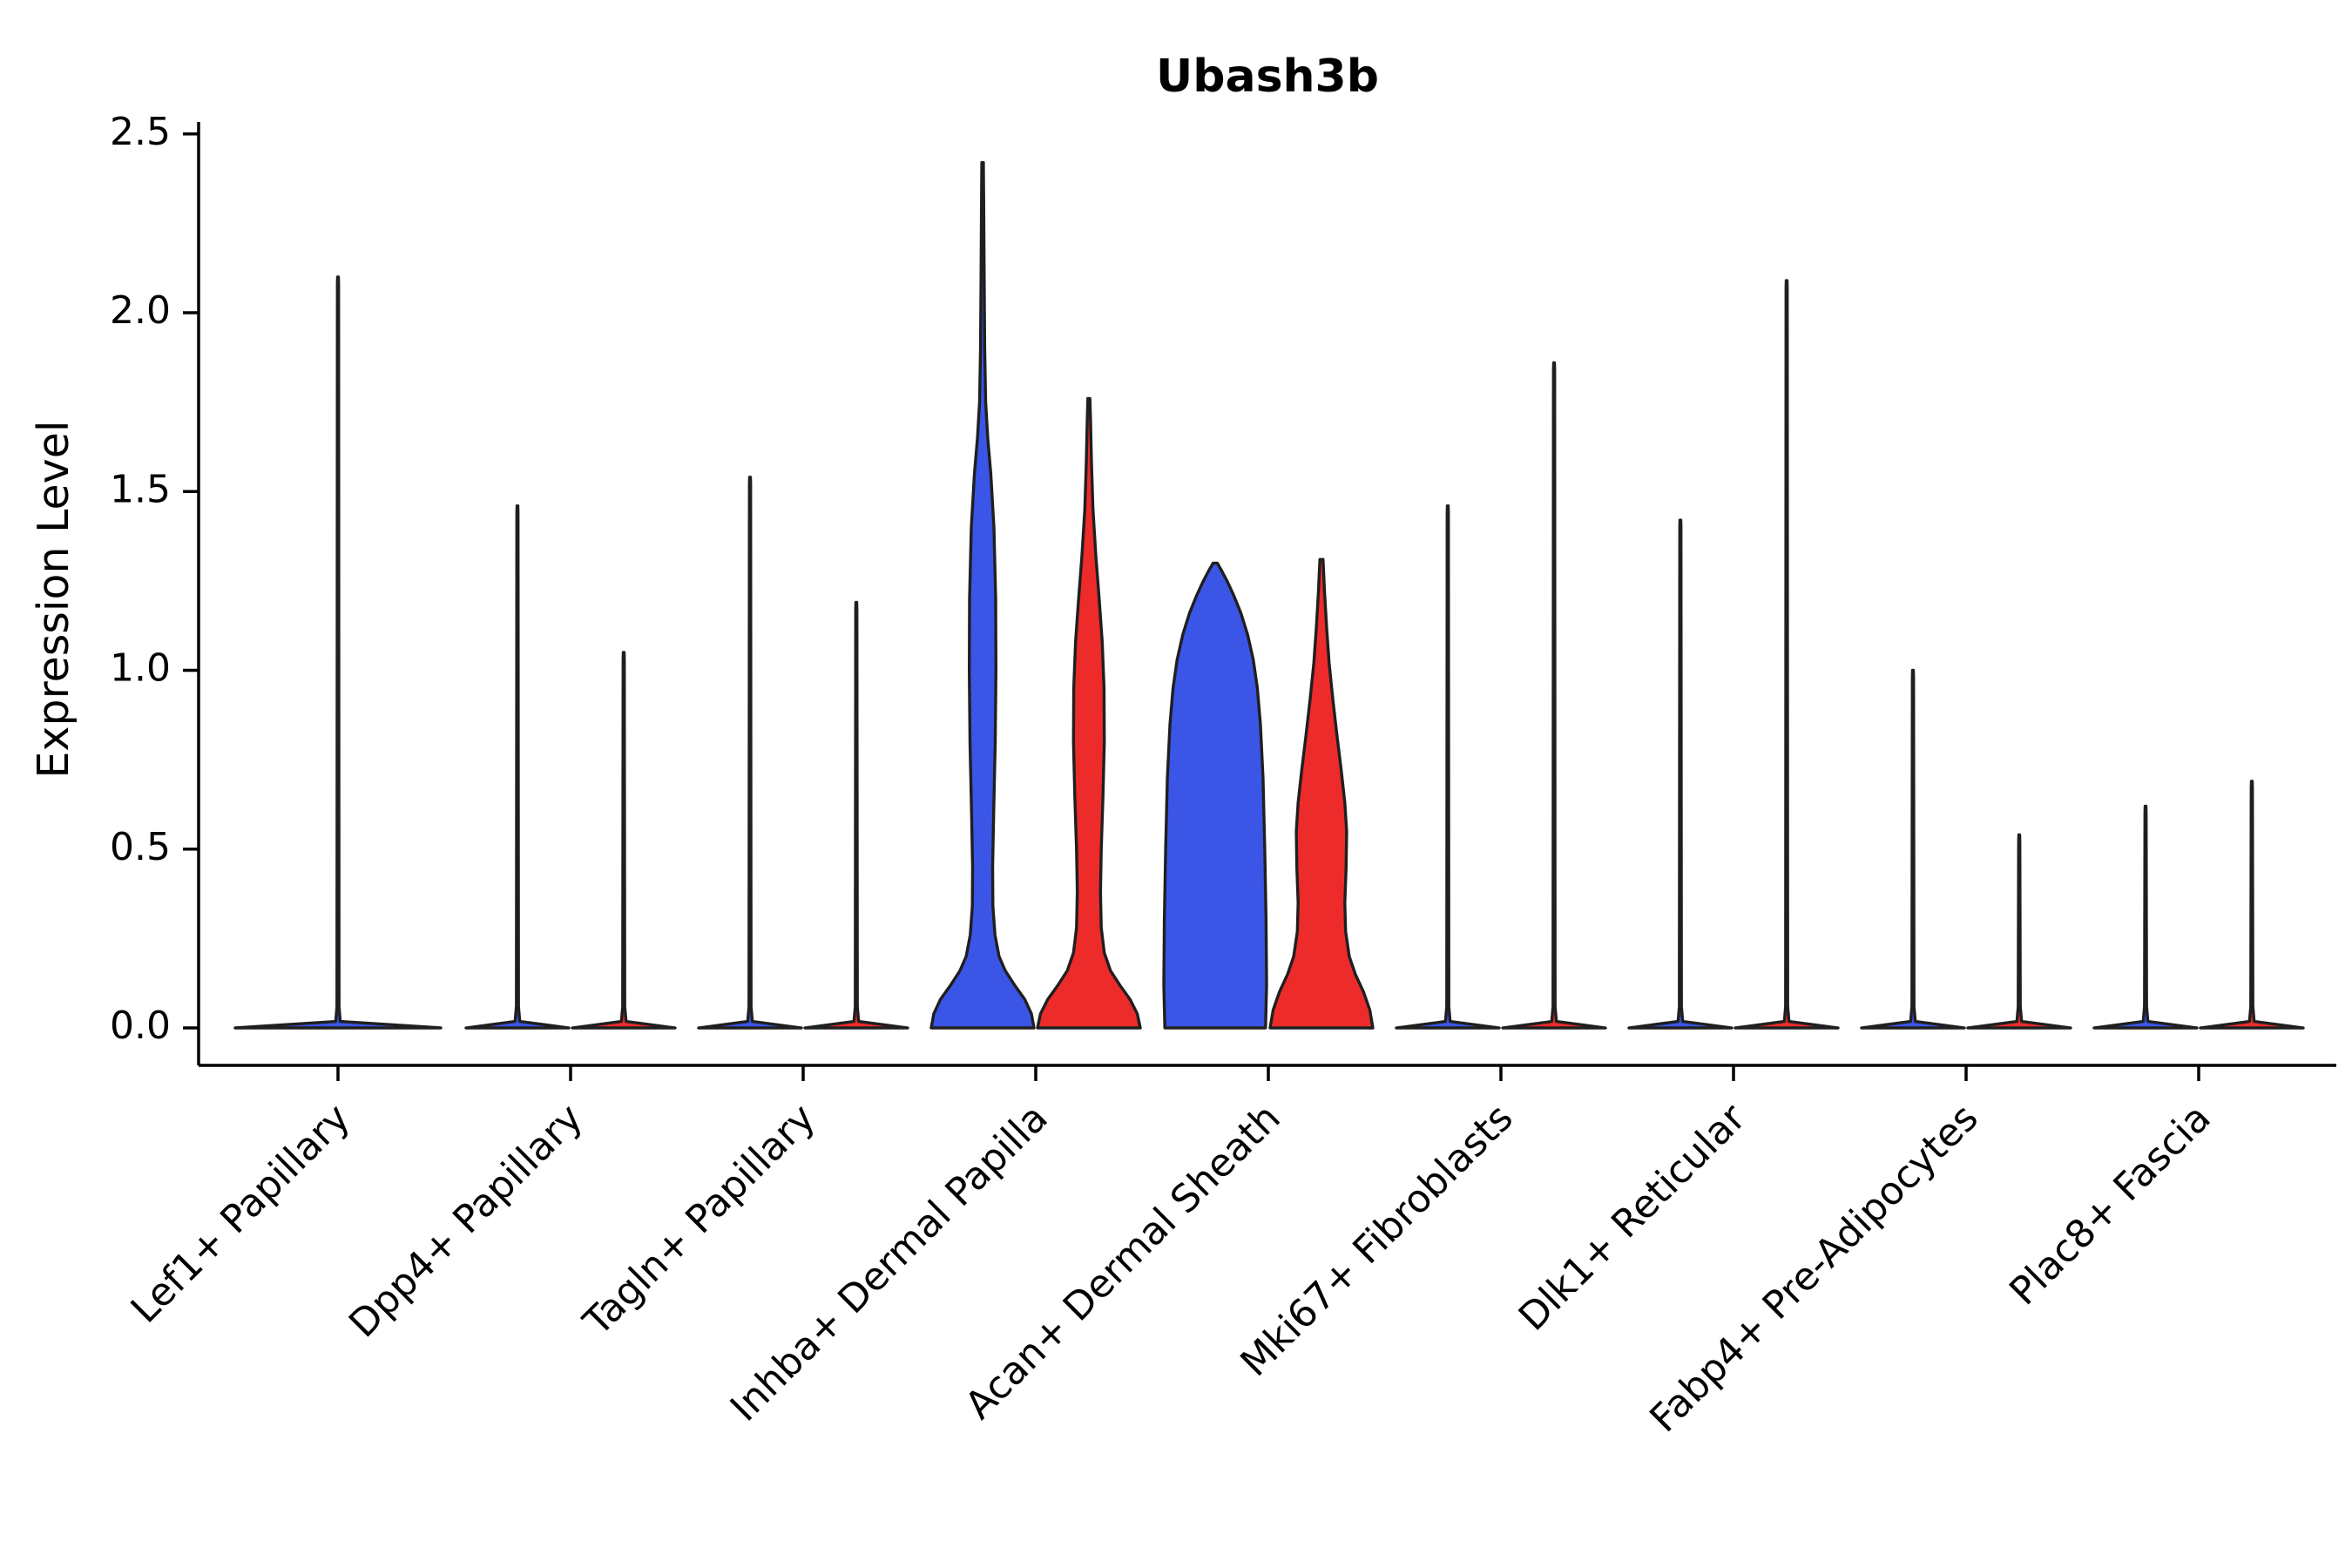 The image size is (2352, 1568). What do you see at coordinates (1787, 654) in the screenshot?
I see `violin-group-2-cat6` at bounding box center [1787, 654].